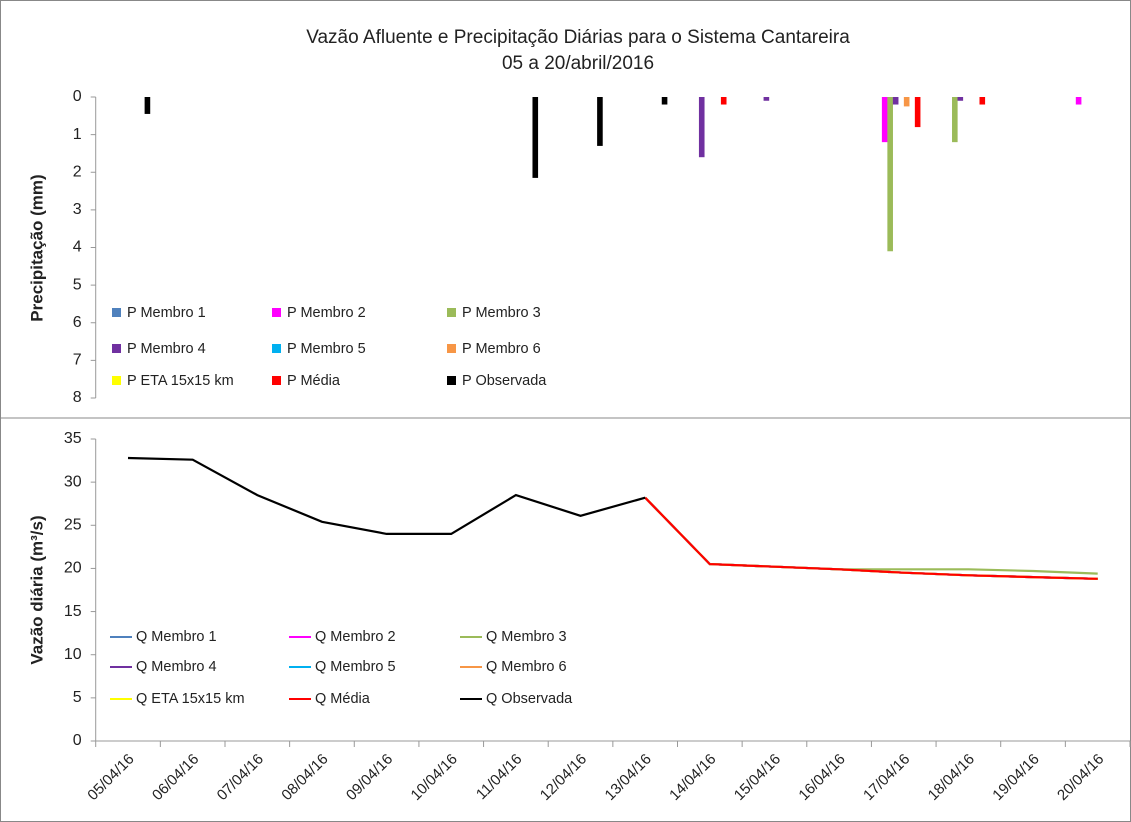 The height and width of the screenshot is (822, 1131). I want to click on y-tick-label: 1, so click(77, 134).